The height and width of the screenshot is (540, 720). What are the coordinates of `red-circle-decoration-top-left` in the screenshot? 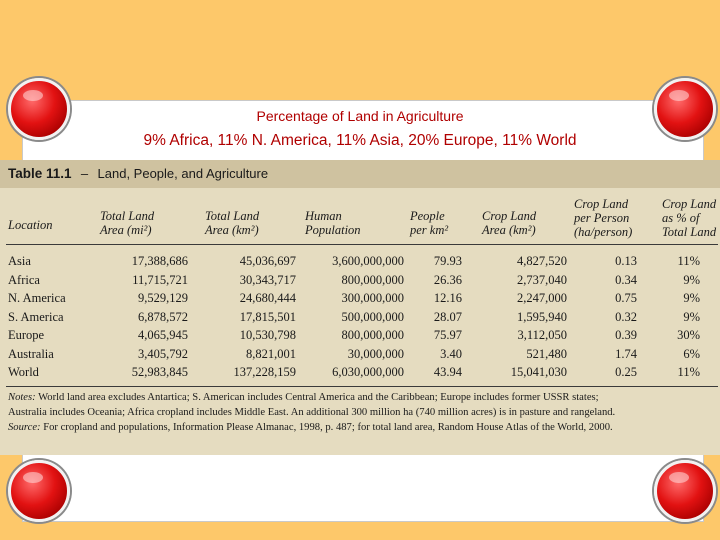 It's located at (39, 109).